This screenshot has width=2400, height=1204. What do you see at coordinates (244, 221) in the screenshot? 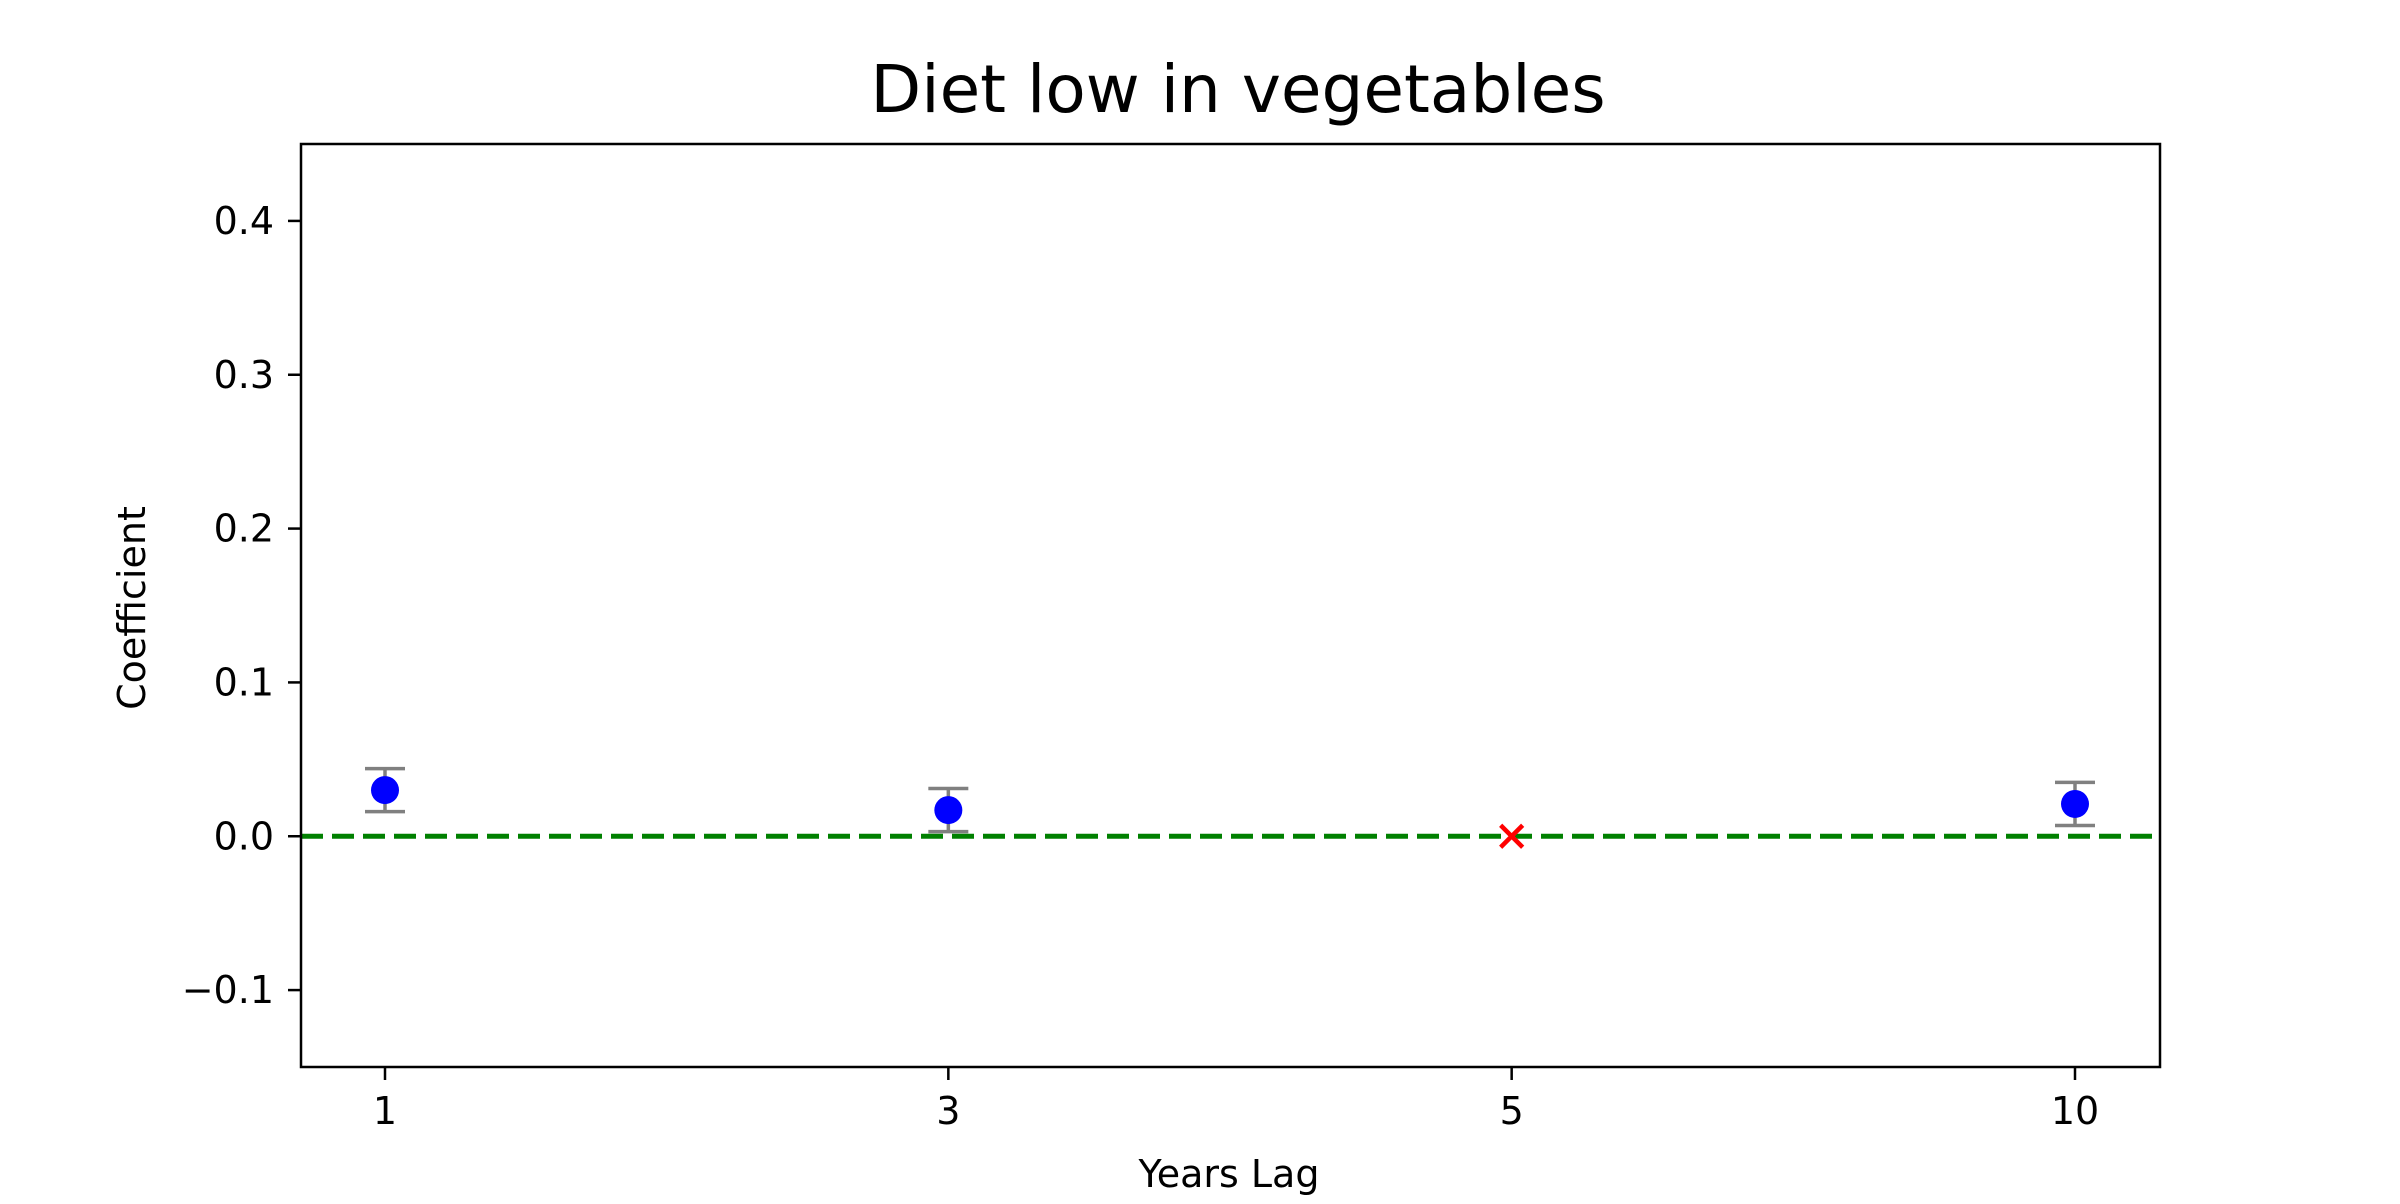
I see `y-tick-label: 0.4` at bounding box center [244, 221].